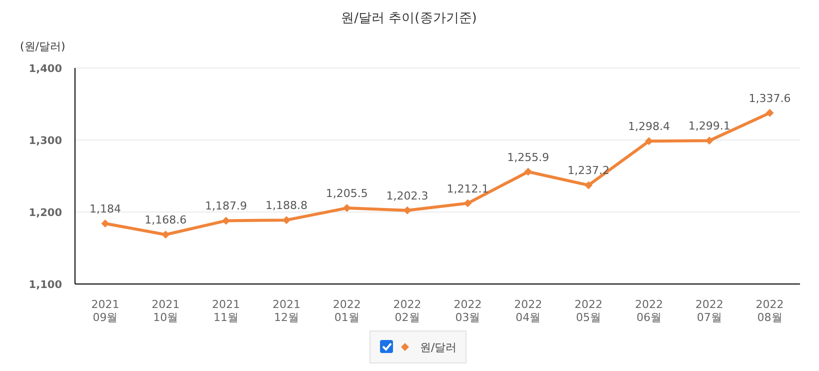 Image resolution: width=819 pixels, height=371 pixels. Describe the element at coordinates (528, 157) in the screenshot. I see `data-label: 1,255.9` at that location.